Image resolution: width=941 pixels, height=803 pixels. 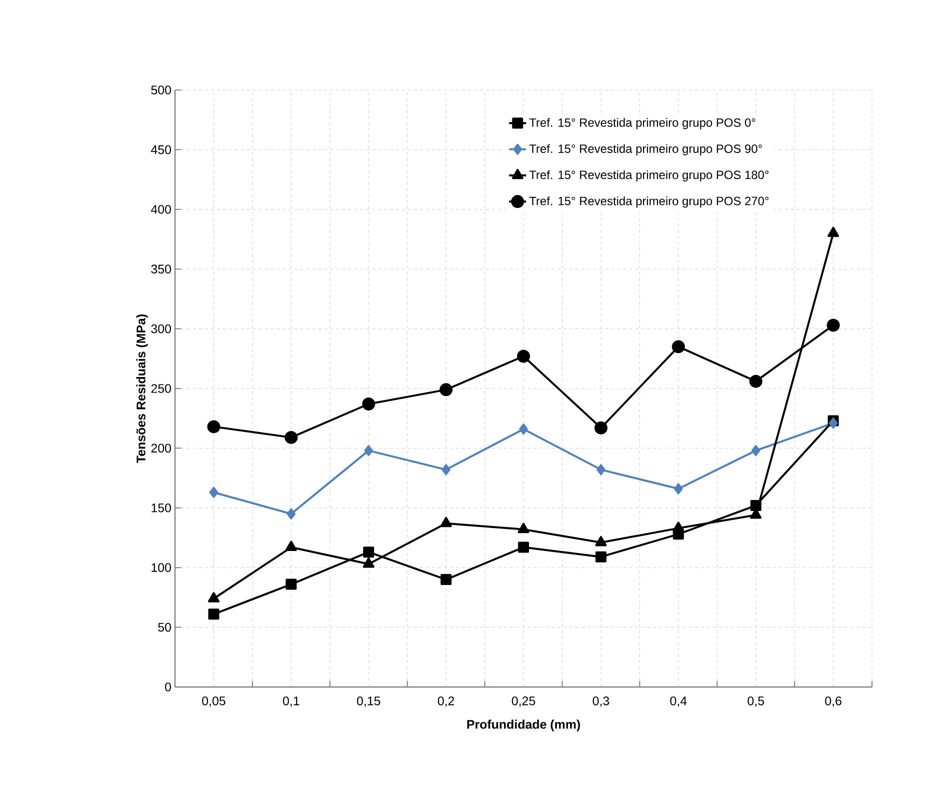 I want to click on y-tick-label: 350, so click(x=161, y=269).